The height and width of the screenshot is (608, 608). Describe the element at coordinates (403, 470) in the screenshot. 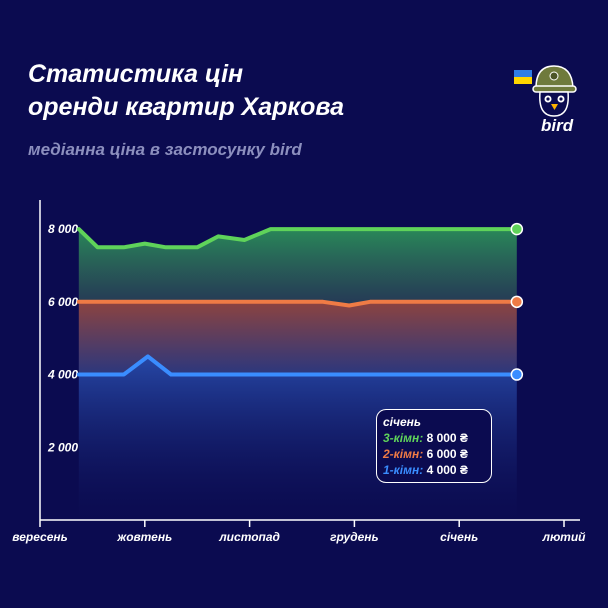

I see `annotation-label: 1-кімн:` at that location.